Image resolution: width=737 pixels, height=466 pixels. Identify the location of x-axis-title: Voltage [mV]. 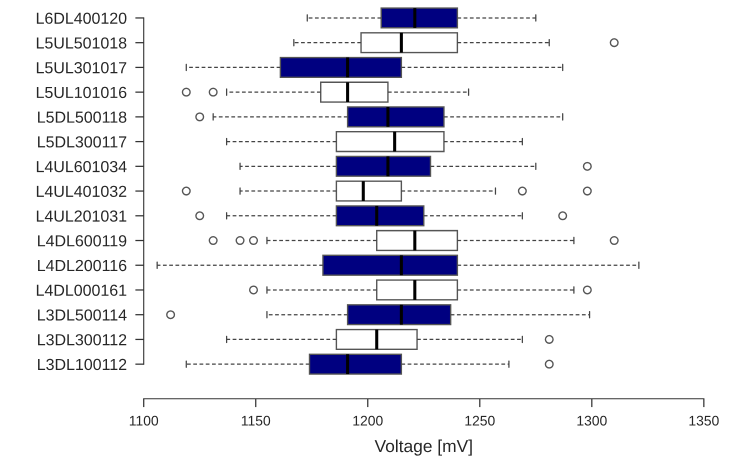
(423, 447).